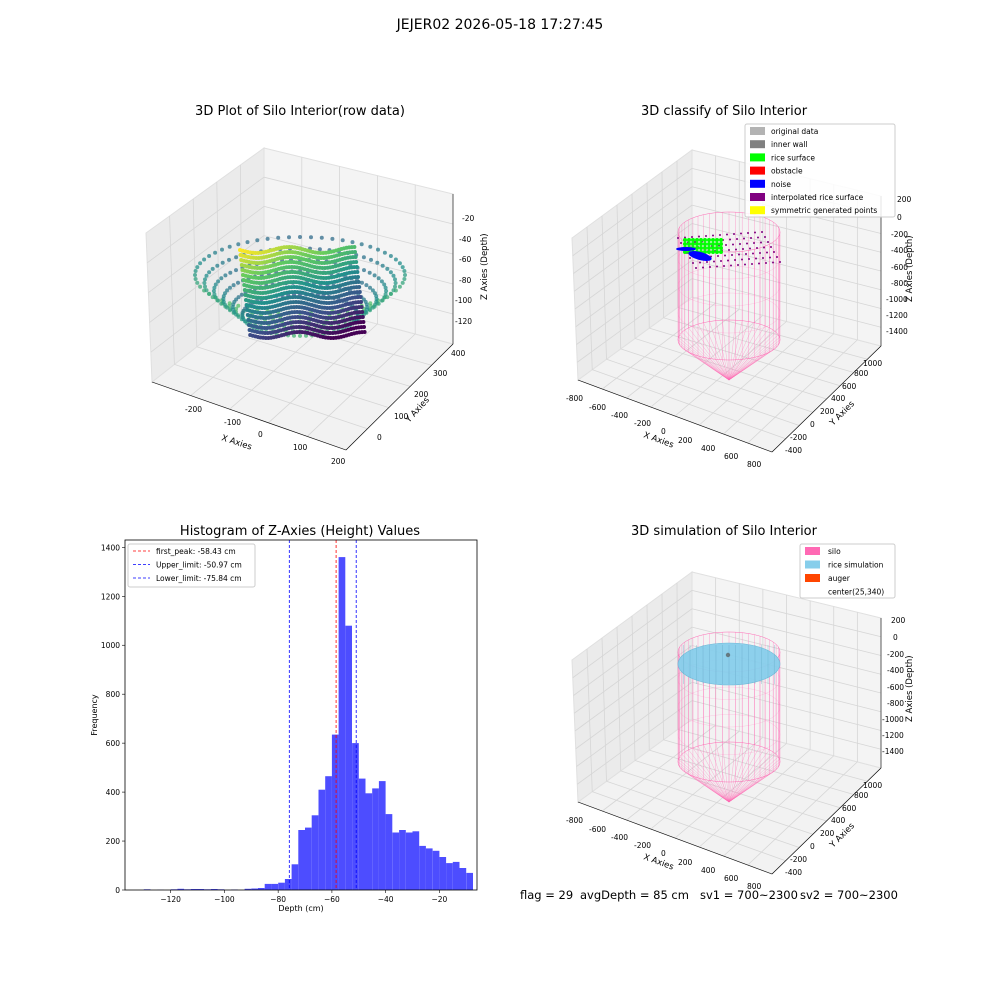 This screenshot has width=1000, height=1000. What do you see at coordinates (708, 870) in the screenshot?
I see `p4-xtick: 400` at bounding box center [708, 870].